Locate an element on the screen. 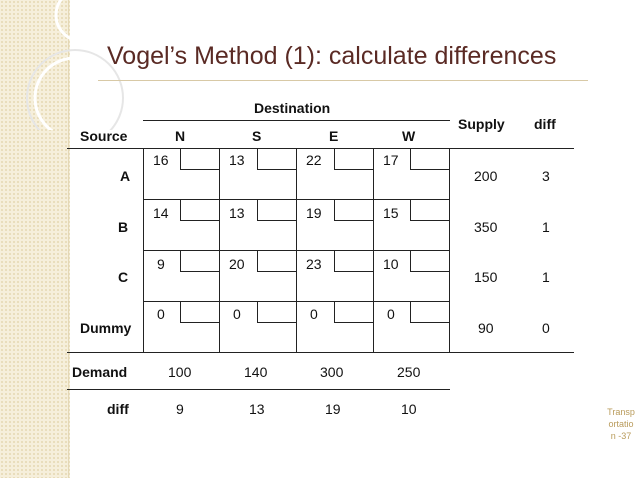 This screenshot has height=478, width=638. supply-value: 350 is located at coordinates (486, 227).